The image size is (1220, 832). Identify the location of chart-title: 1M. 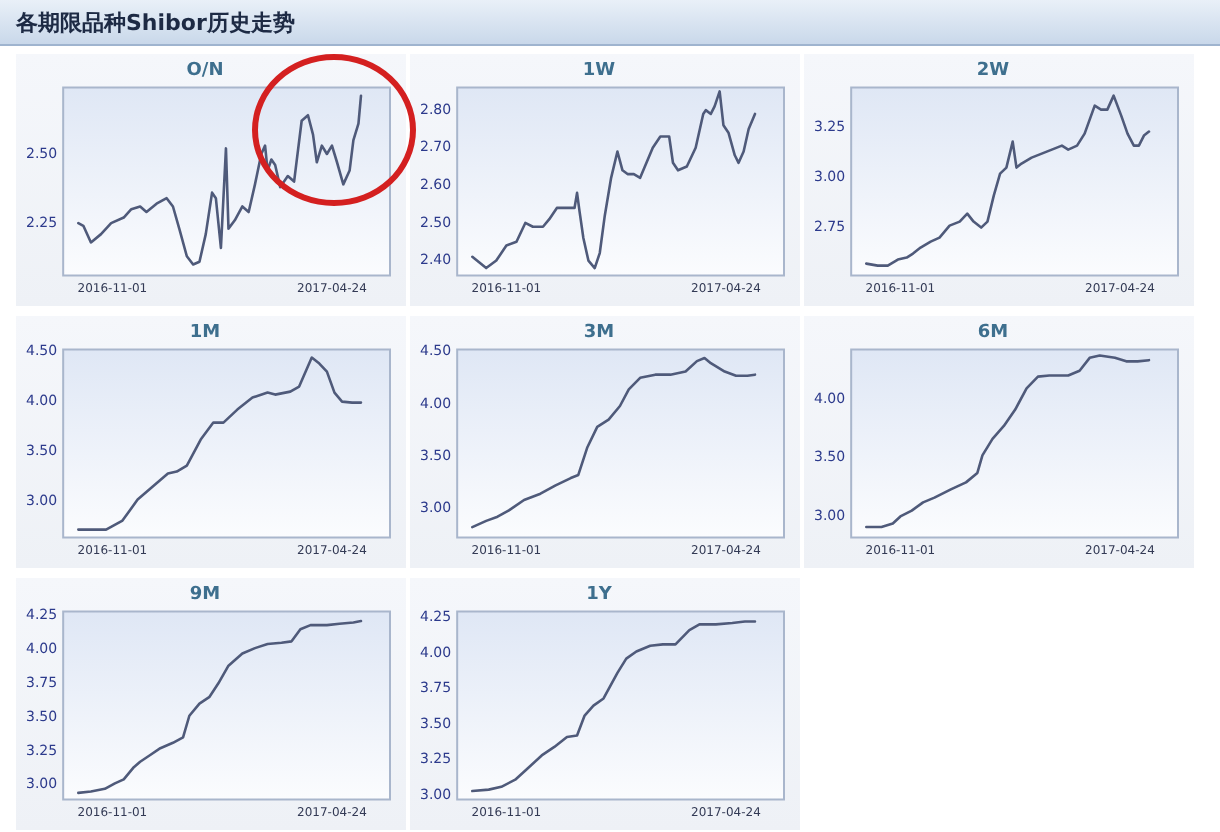
(205, 333).